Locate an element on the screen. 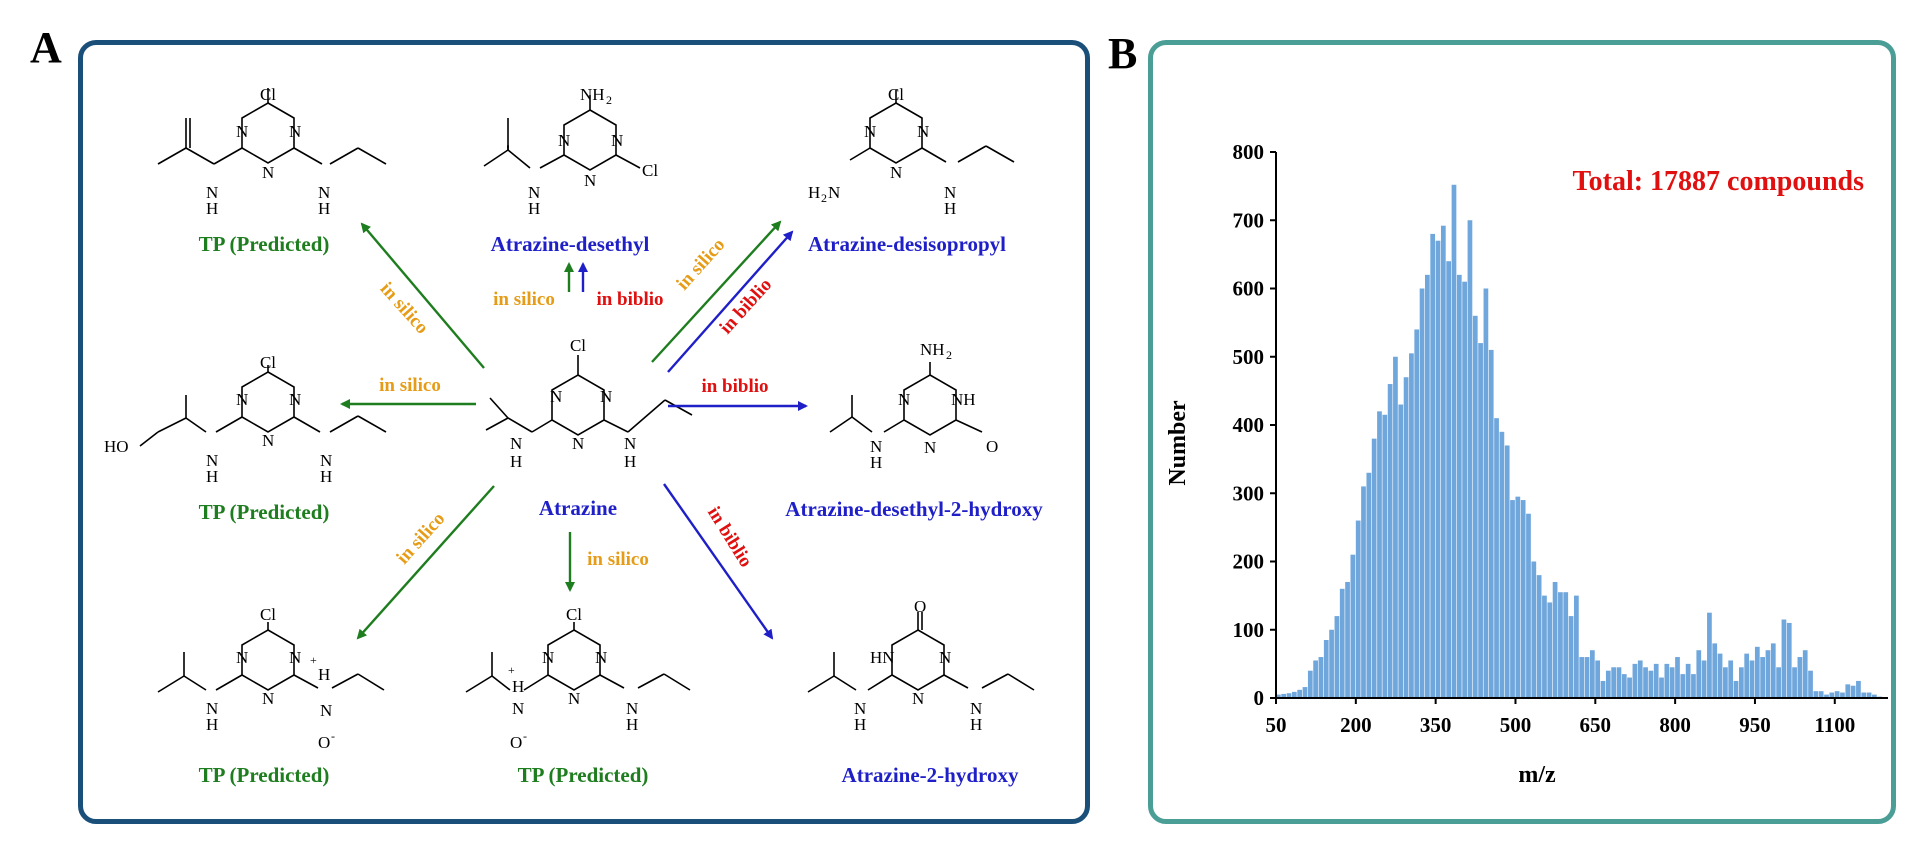 Image resolution: width=1924 pixels, height=845 pixels. x-axis-label: m/z is located at coordinates (1537, 775).